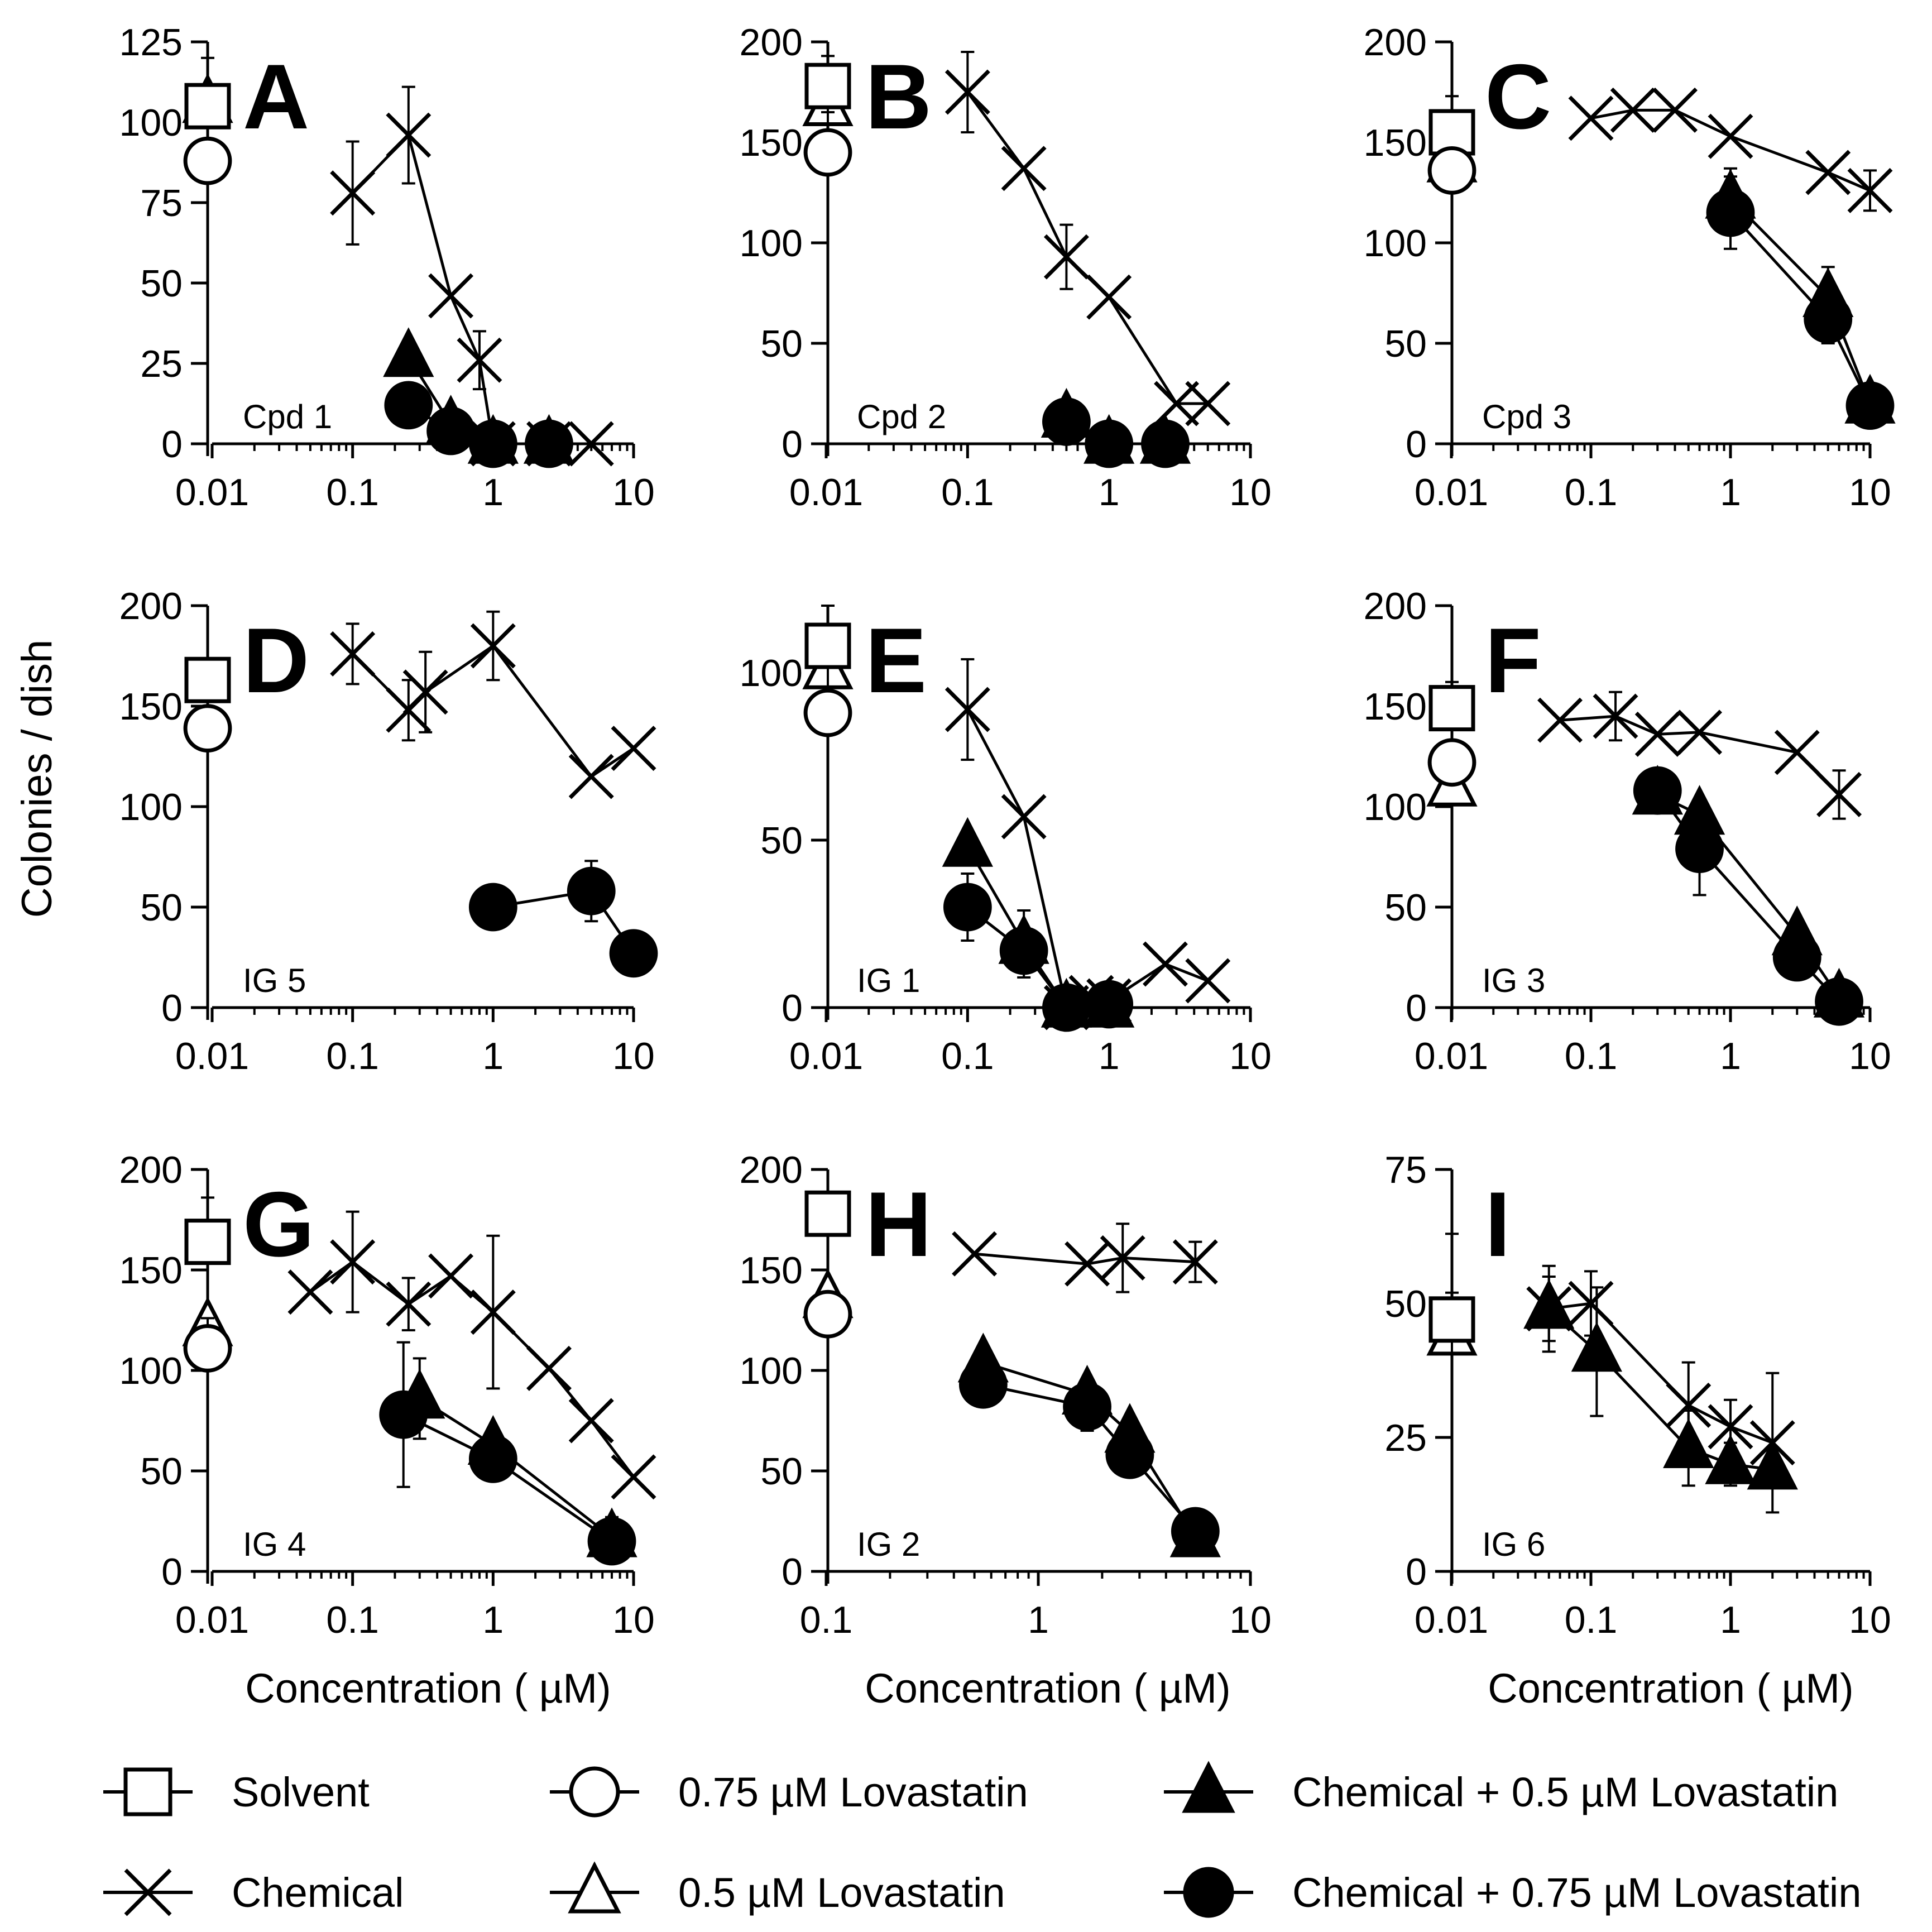  Describe the element at coordinates (1518, 96) in the screenshot. I see `panel-letter: C` at that location.